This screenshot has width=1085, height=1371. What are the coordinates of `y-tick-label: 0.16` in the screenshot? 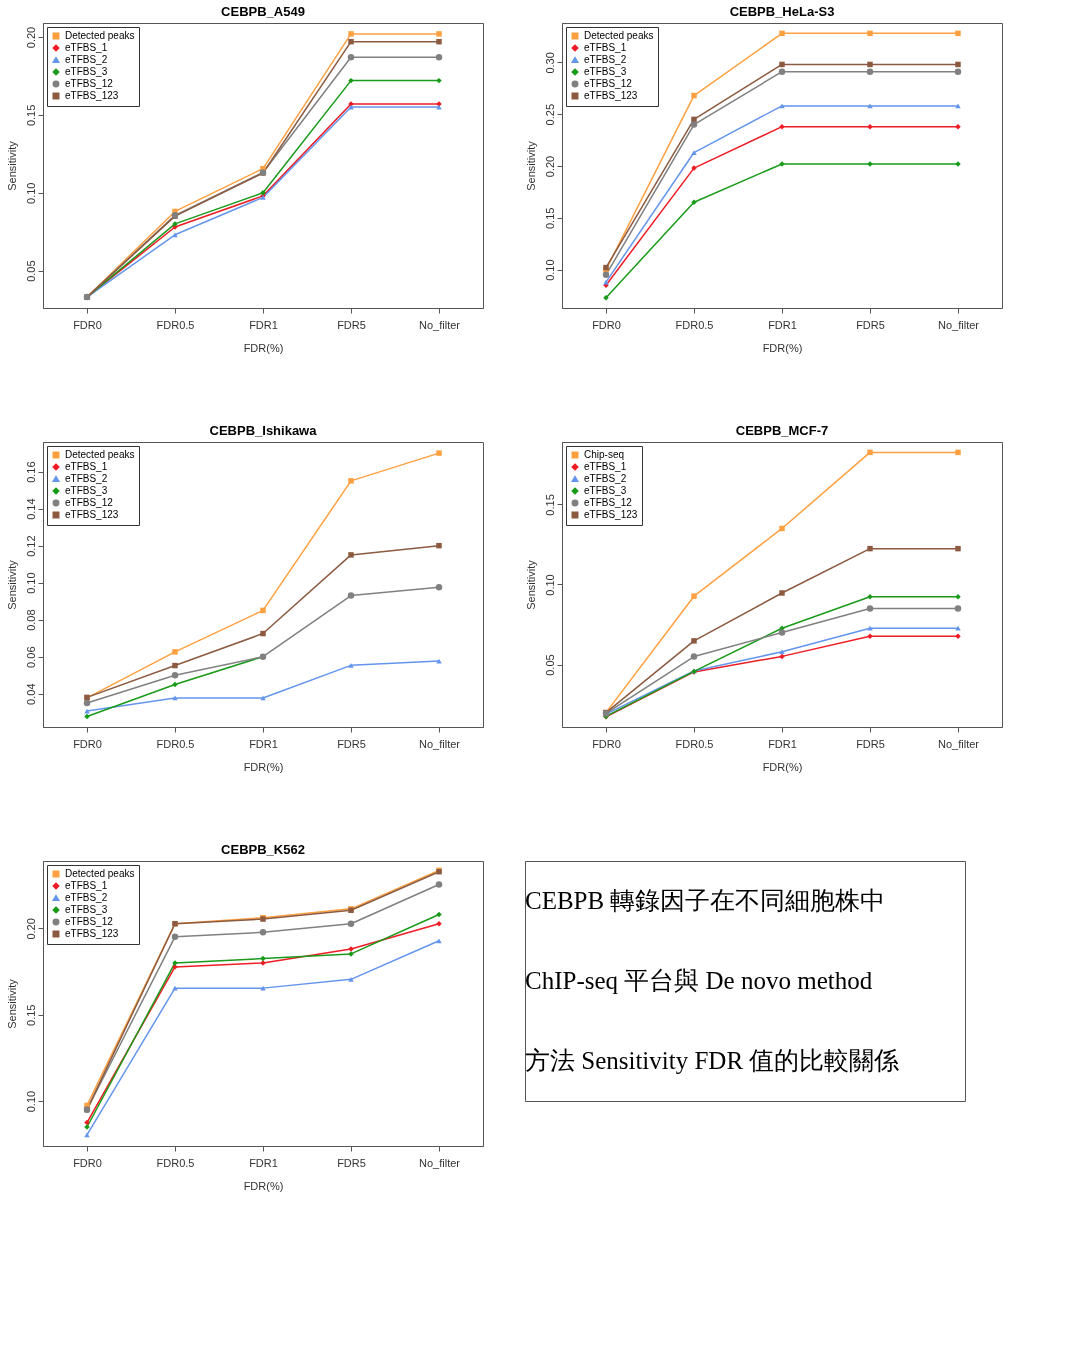 It's located at (30, 472).